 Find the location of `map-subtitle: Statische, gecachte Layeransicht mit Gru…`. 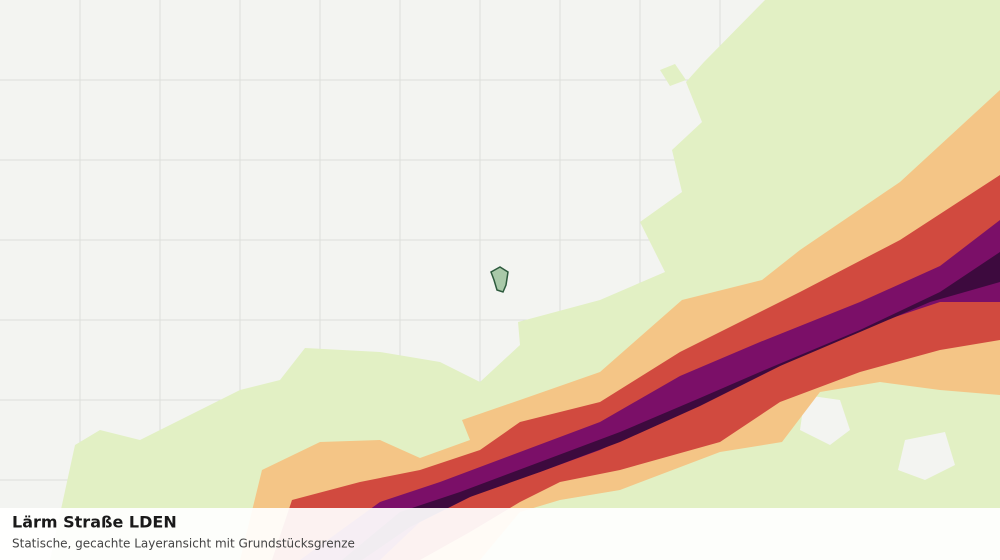

map-subtitle: Statische, gecachte Layeransicht mit Gru… is located at coordinates (183, 544).